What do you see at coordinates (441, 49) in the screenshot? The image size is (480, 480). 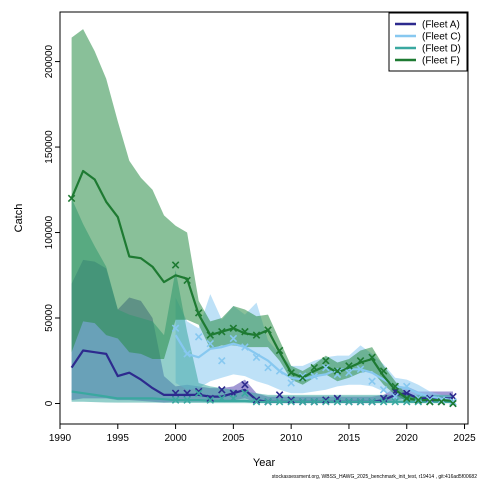 I see `legend-label: (Fleet D)` at bounding box center [441, 49].